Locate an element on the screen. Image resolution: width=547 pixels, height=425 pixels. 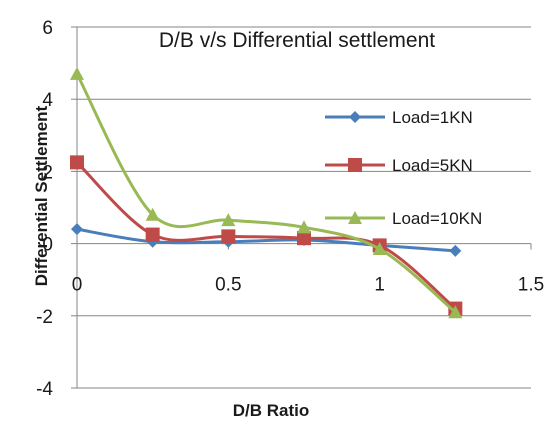
legend: Load=1KN Load=5KN Load=10KN is located at coordinates (403, 168).